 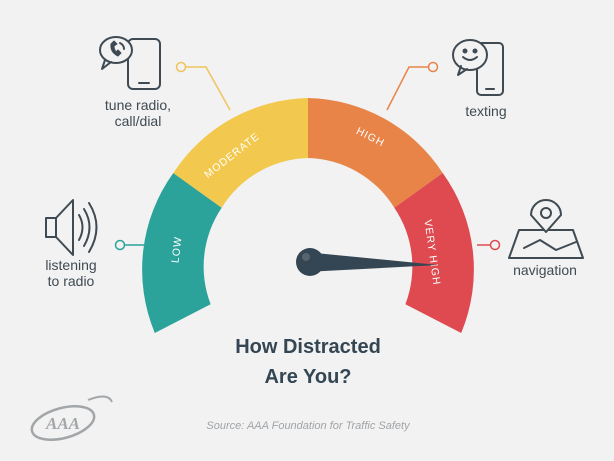 I want to click on activity-label-tune-line2: call/dial, so click(x=138, y=121).